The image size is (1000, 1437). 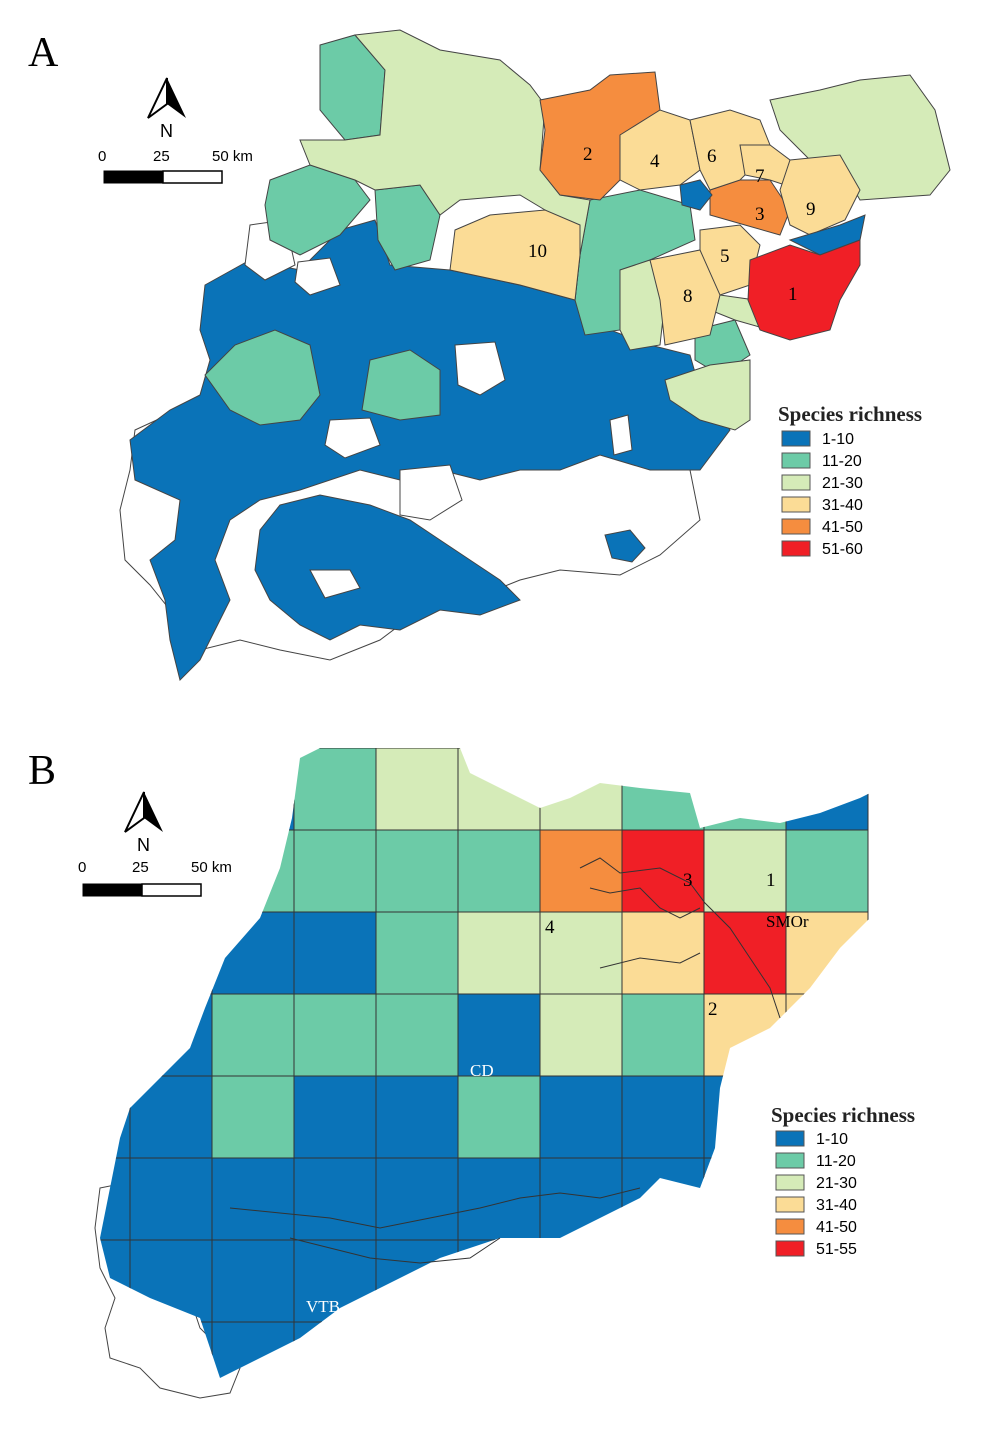 I want to click on place-label-smor: SMOr, so click(x=787, y=921).